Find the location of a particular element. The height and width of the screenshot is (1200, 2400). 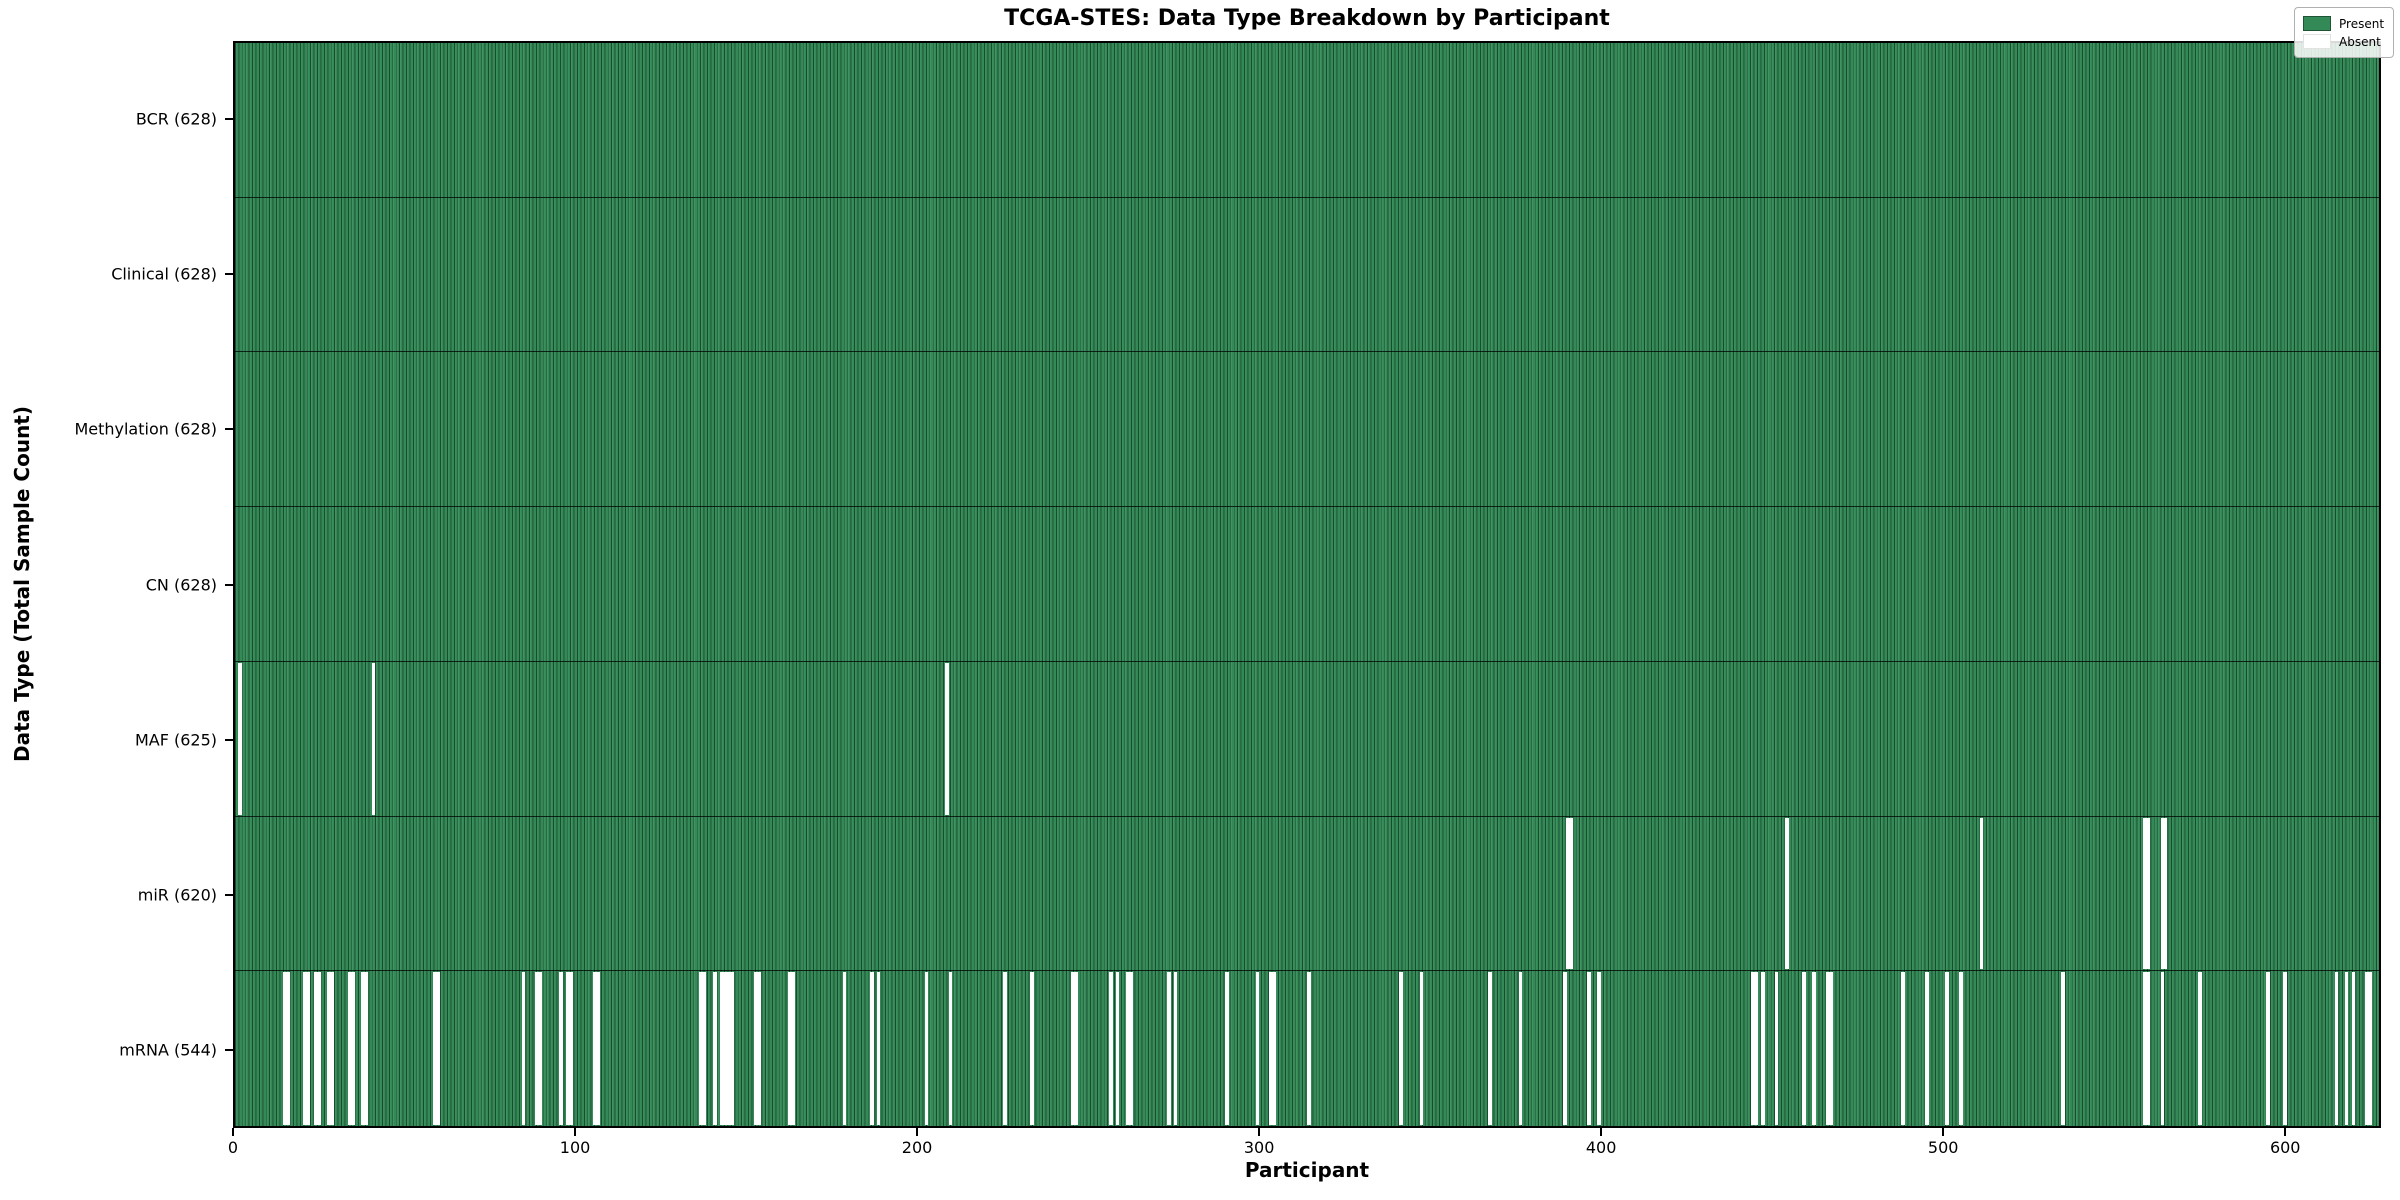

y-tick-label-Clinical: Clinical (628) is located at coordinates (164, 274).